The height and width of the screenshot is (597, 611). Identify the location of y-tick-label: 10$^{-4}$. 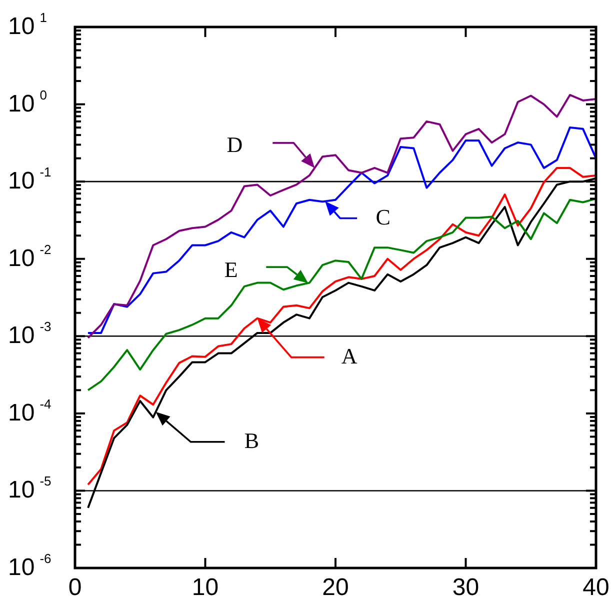
(30, 411).